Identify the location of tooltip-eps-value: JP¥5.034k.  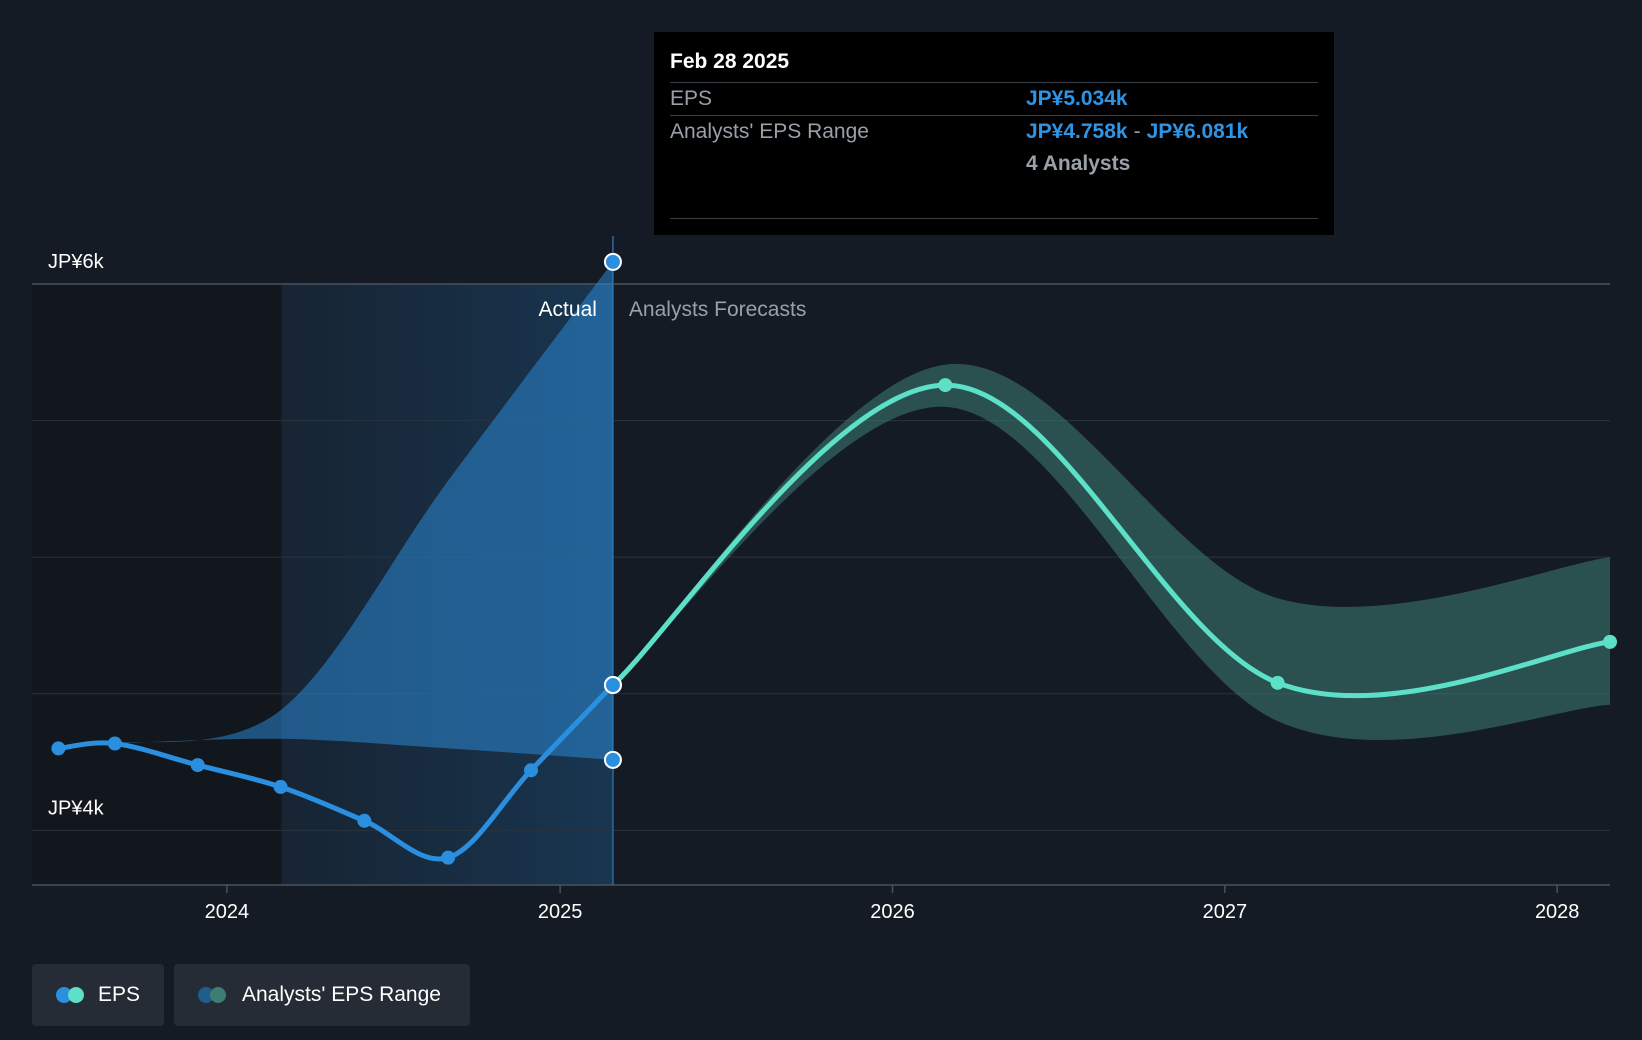
(1077, 98).